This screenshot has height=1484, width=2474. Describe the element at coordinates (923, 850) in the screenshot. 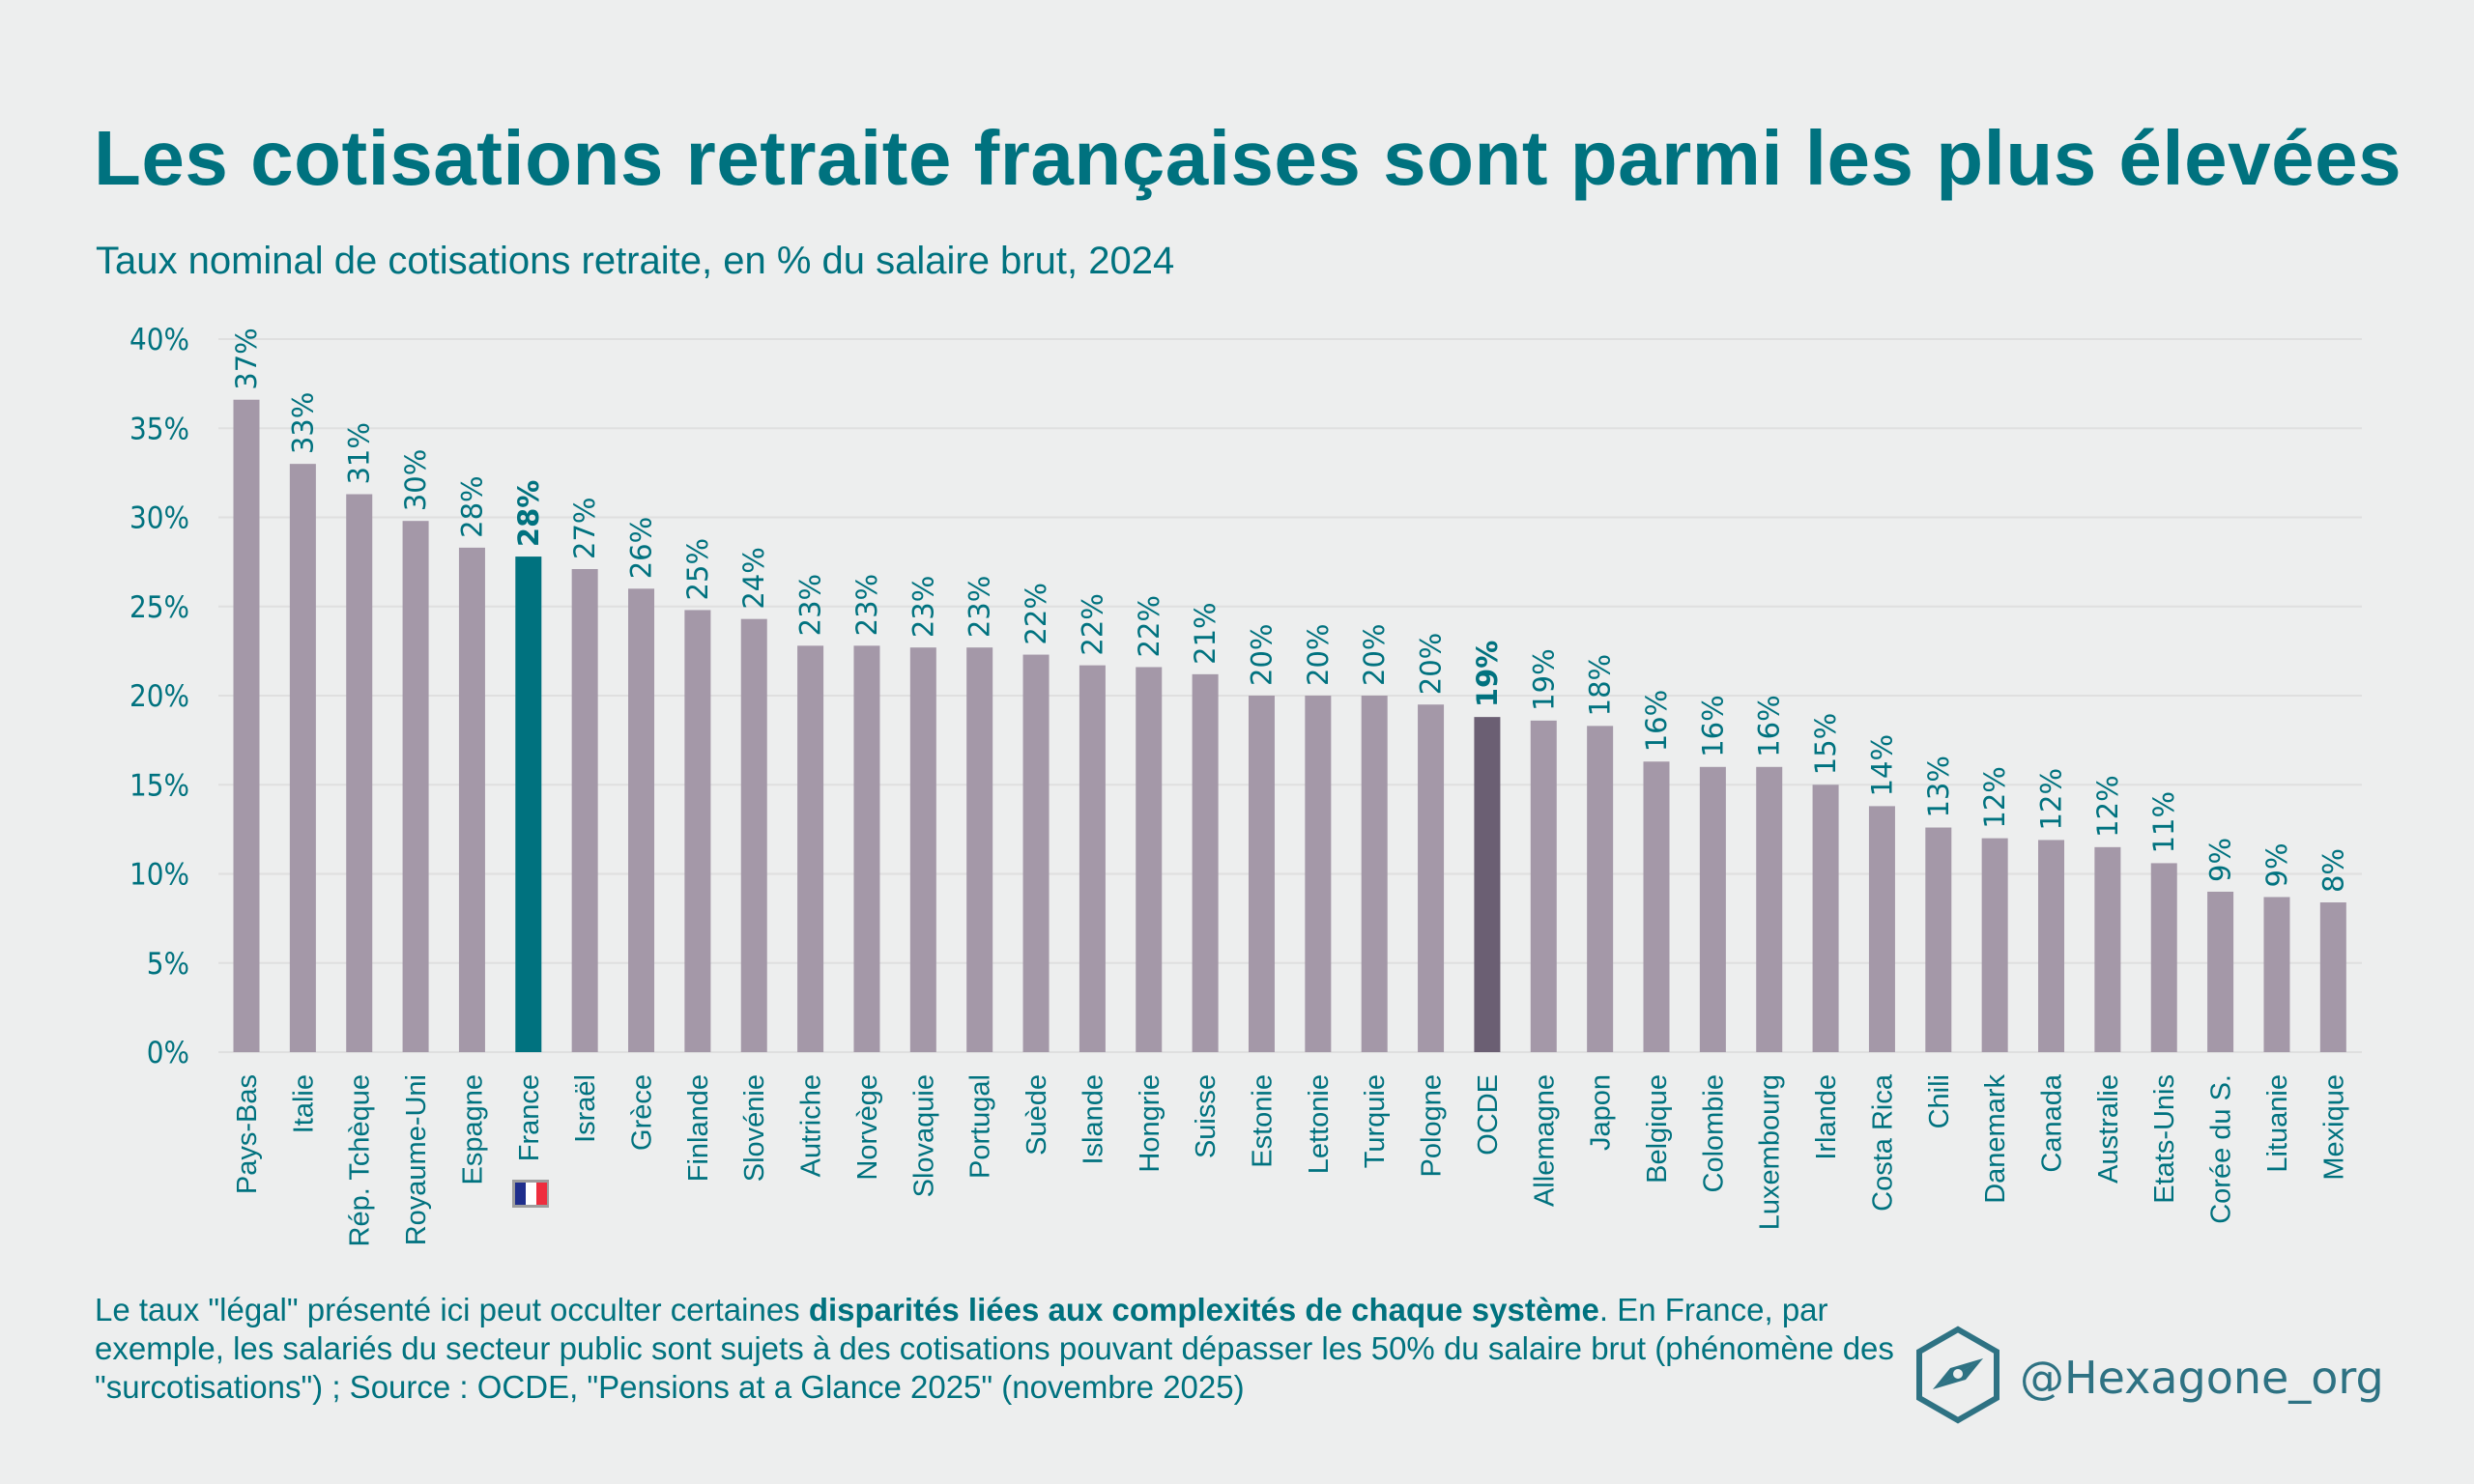

I see `bar-slovaquie` at that location.